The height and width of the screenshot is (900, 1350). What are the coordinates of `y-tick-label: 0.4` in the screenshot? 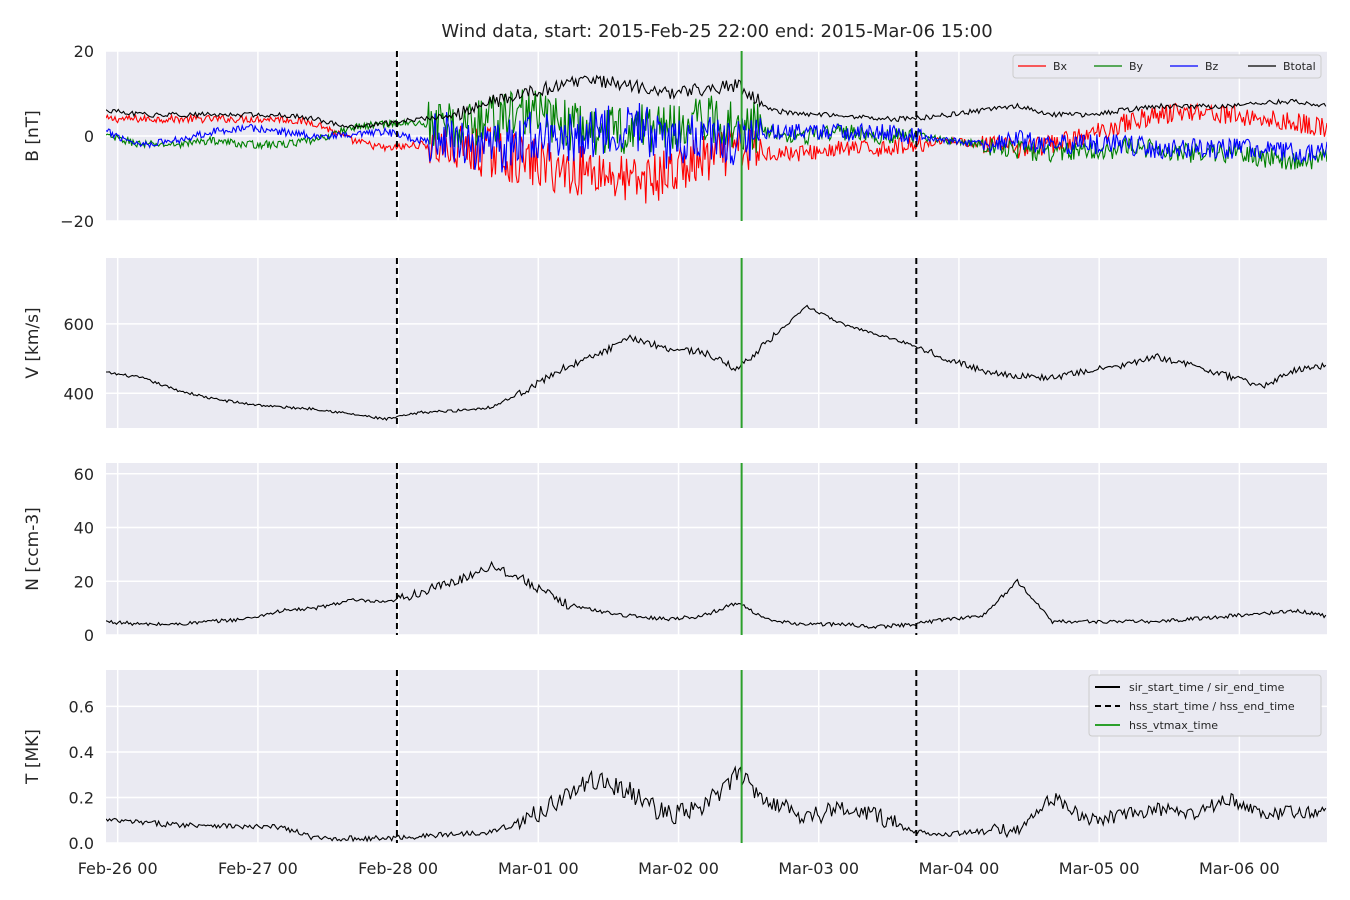 It's located at (81, 752).